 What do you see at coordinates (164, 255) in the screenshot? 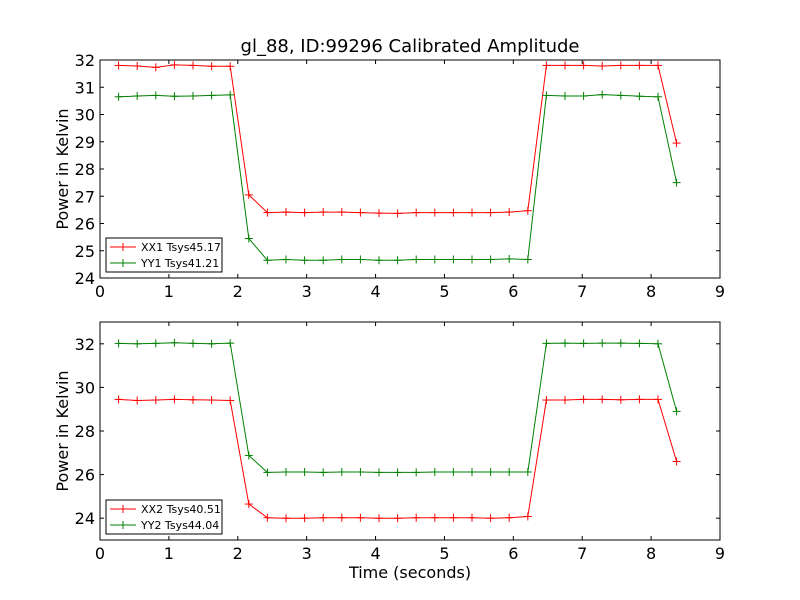
I see `legend-box` at bounding box center [164, 255].